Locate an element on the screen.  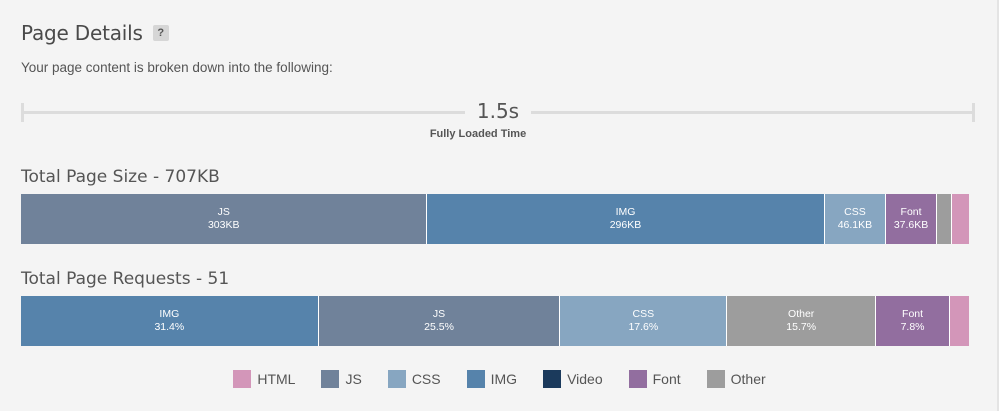
bar-segment-js: JS 303KB is located at coordinates (224, 219).